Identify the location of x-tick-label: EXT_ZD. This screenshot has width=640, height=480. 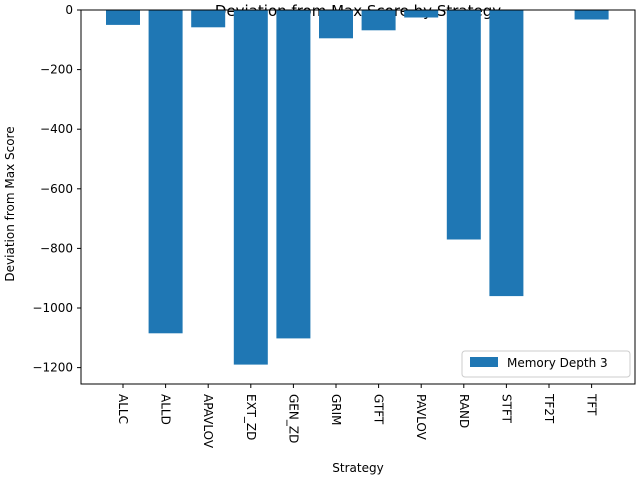
(251, 417).